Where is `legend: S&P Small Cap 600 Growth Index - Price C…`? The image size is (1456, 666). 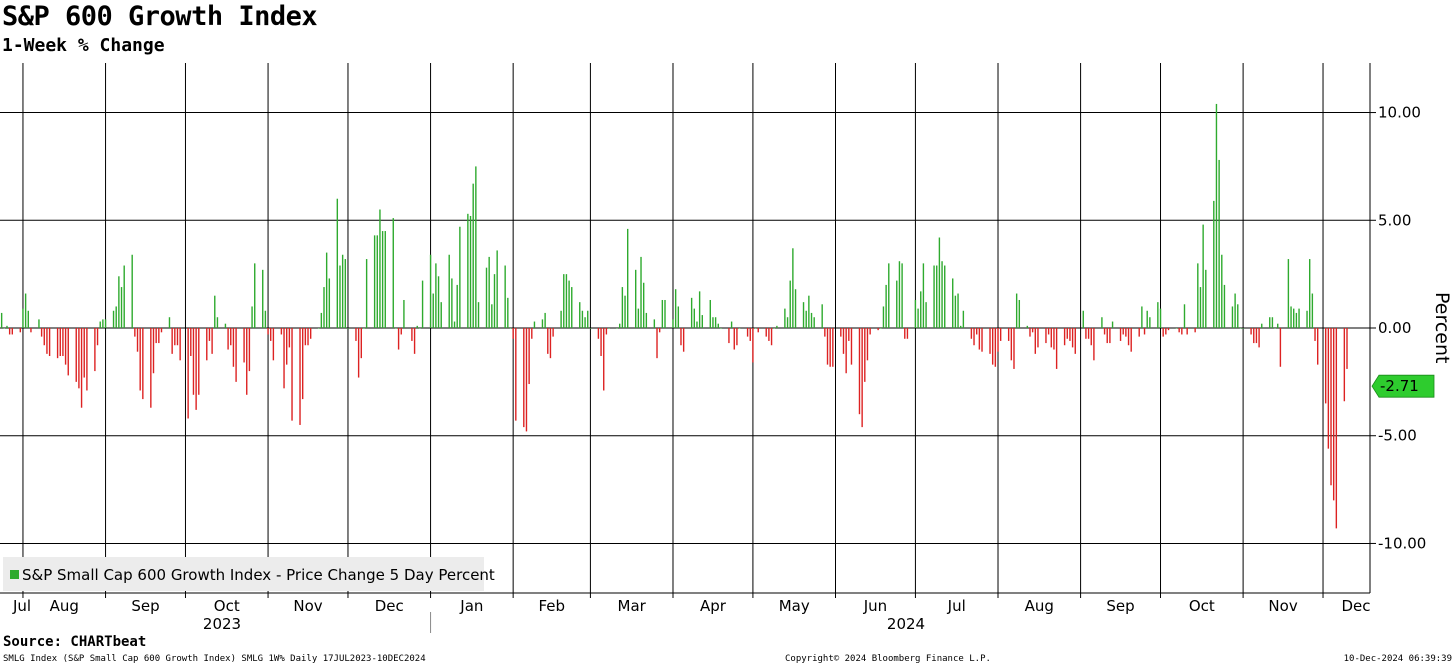 legend: S&P Small Cap 600 Growth Index - Price C… is located at coordinates (249, 574).